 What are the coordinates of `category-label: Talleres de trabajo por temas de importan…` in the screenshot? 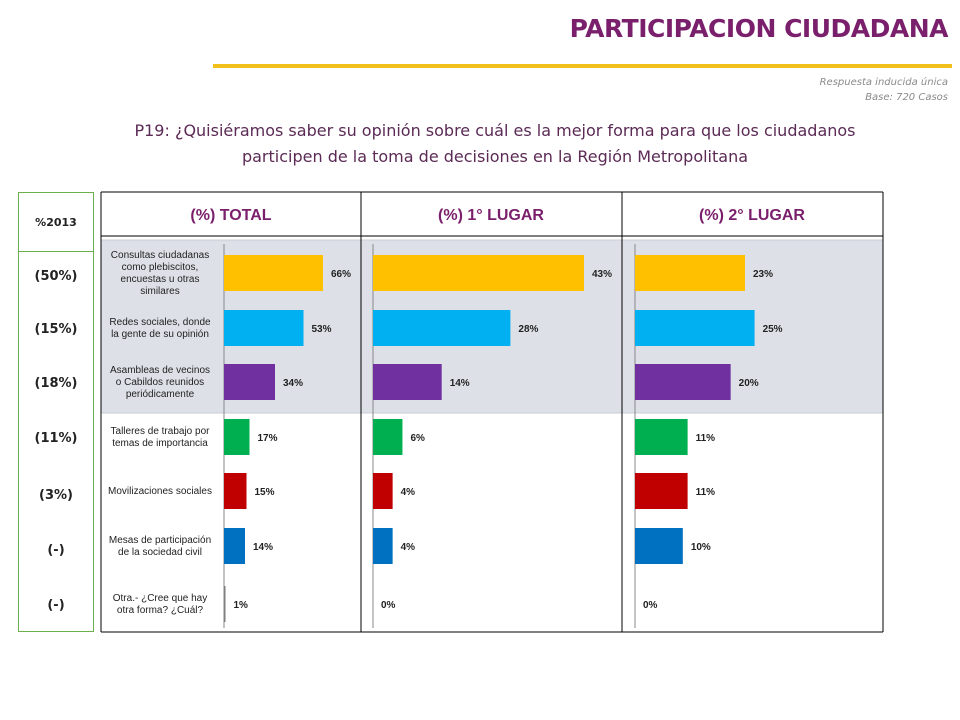 It's located at (161, 437).